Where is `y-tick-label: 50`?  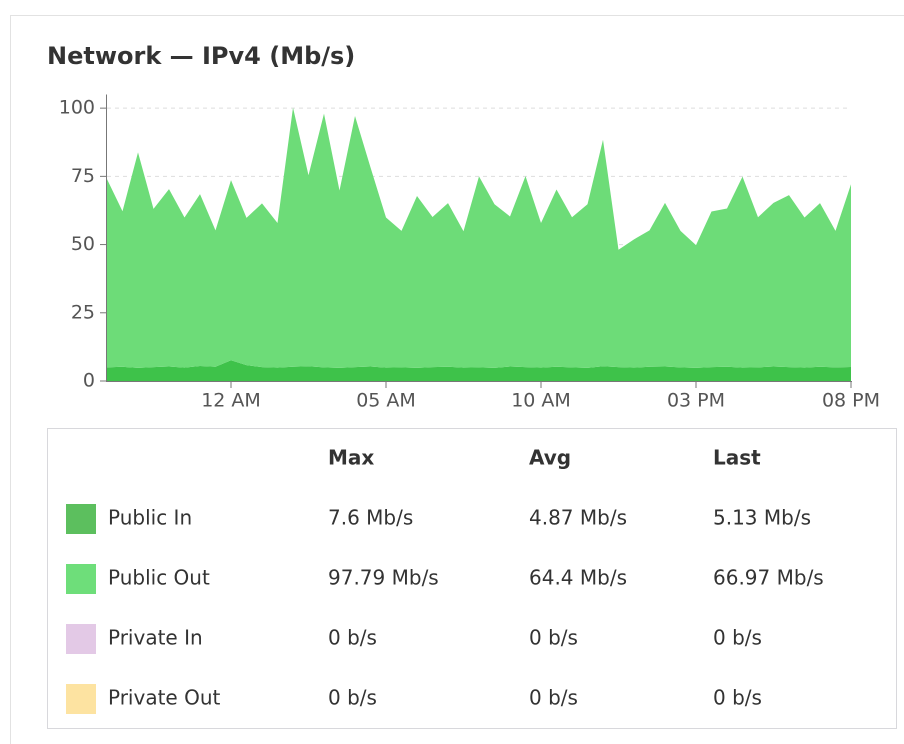 y-tick-label: 50 is located at coordinates (83, 244).